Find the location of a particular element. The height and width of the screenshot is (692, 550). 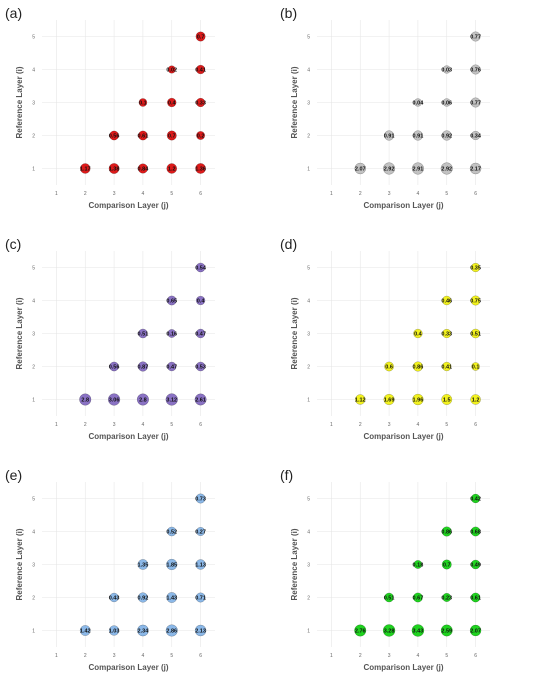

data-label: 1.42 is located at coordinates (85, 632).